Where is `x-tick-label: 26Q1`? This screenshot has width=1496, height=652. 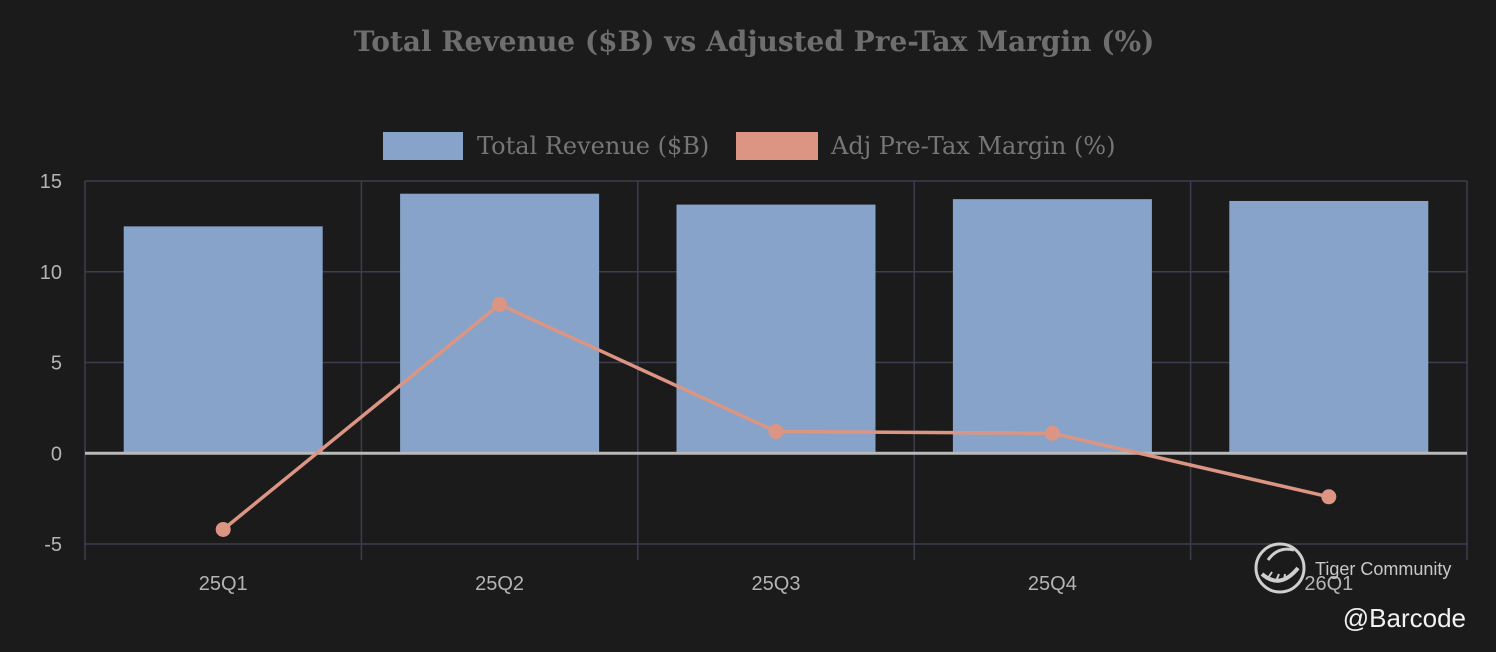 x-tick-label: 26Q1 is located at coordinates (1328, 584).